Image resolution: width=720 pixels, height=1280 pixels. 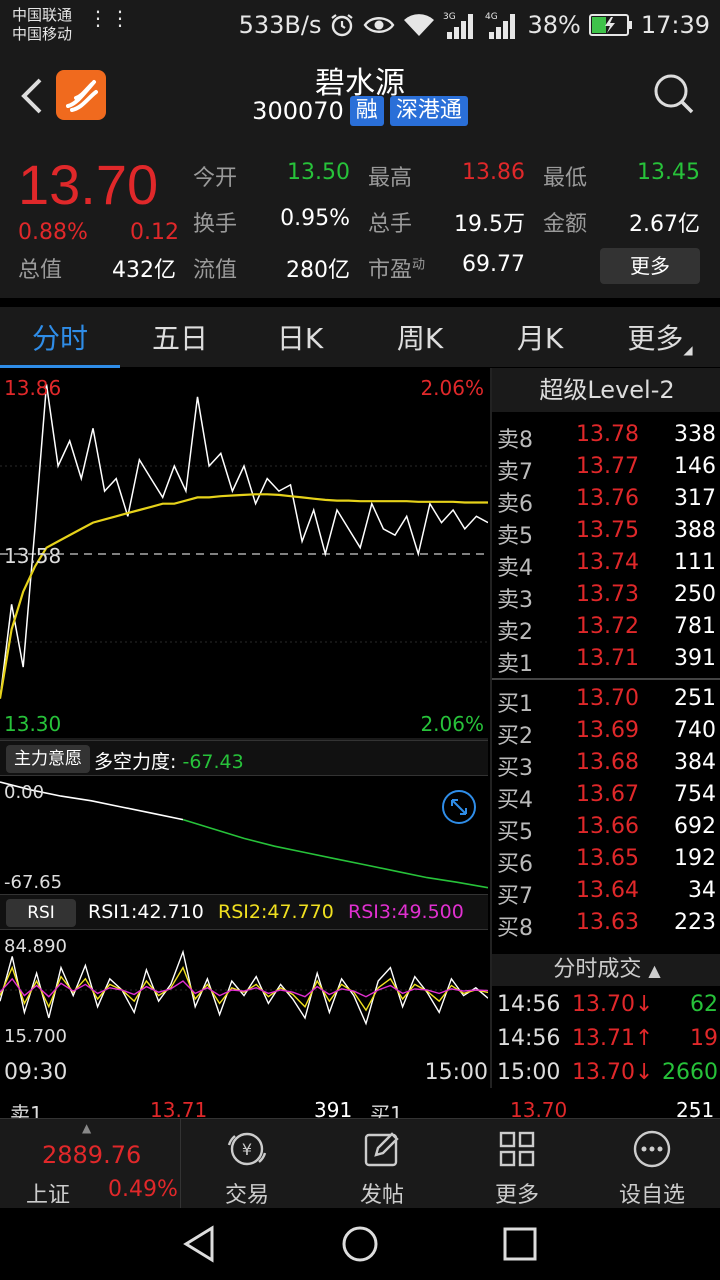 What do you see at coordinates (90, 1164) in the screenshot?
I see `index-ticker: ▲ 2889.76 上证 0.49%` at bounding box center [90, 1164].